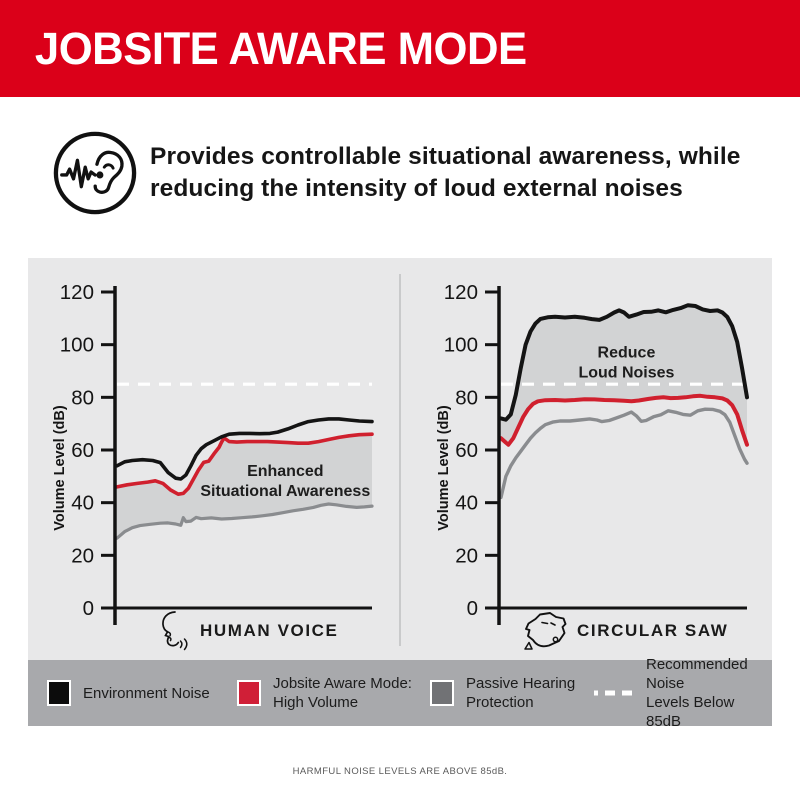  I want to click on legend-item-recommended-levels: Recommended Noise Levels Below 85dB, so click(683, 693).